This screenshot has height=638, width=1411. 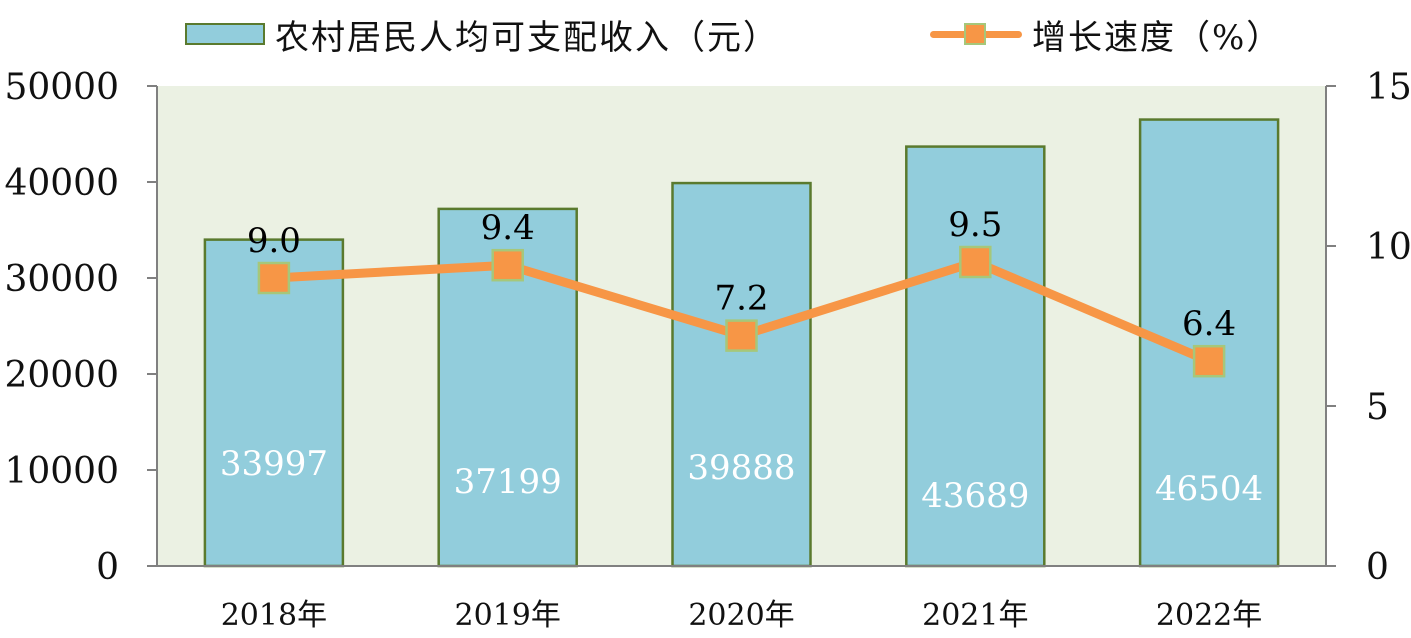 I want to click on right-tick-label: 0, so click(x=1377, y=567).